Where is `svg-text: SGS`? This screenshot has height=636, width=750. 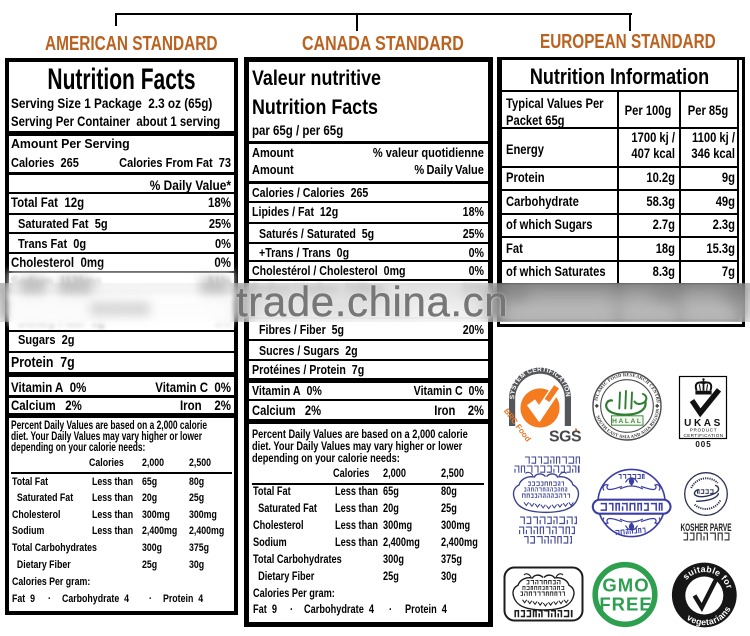 svg-text: SGS is located at coordinates (565, 437).